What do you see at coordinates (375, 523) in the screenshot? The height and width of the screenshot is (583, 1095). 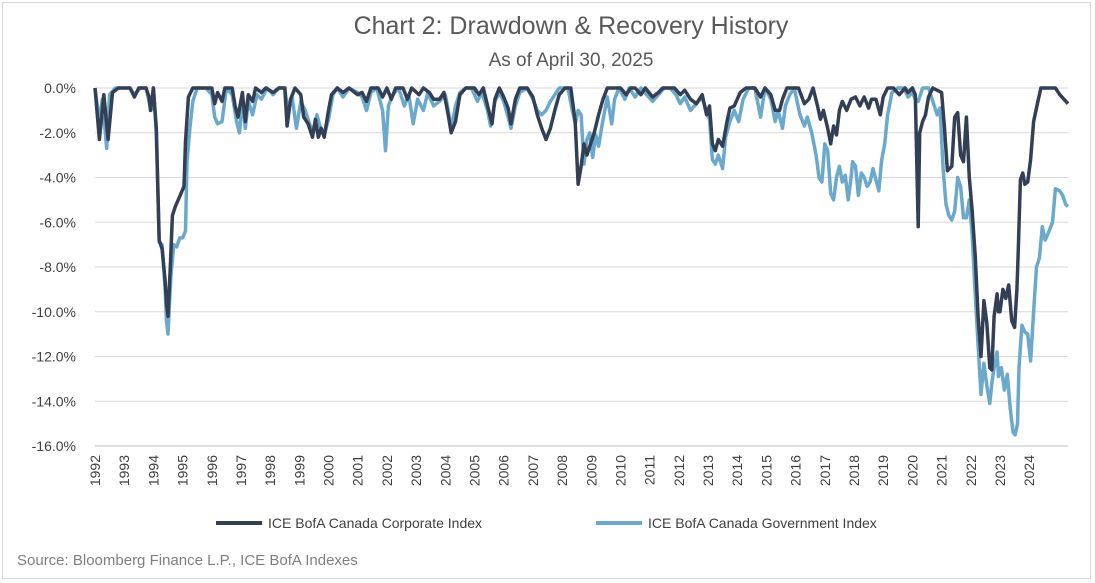 I see `legend-label-corporate: ICE BofA Canada Corporate Index` at bounding box center [375, 523].